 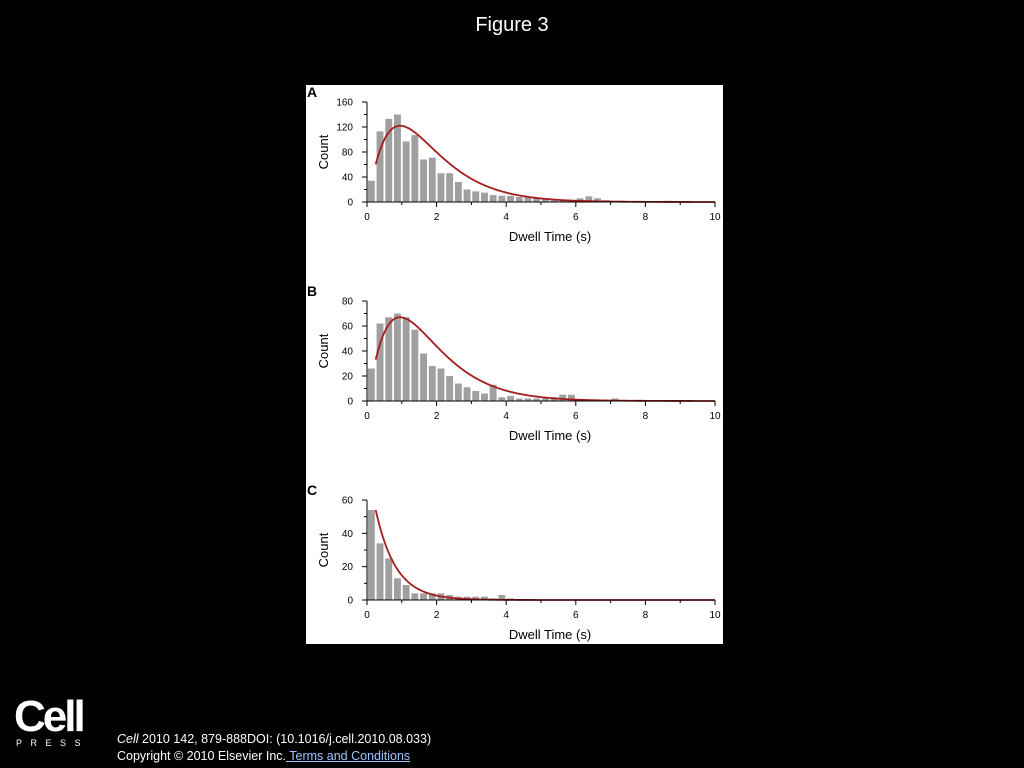 What do you see at coordinates (367, 217) in the screenshot?
I see `panel-a-x-tick-label: 0` at bounding box center [367, 217].